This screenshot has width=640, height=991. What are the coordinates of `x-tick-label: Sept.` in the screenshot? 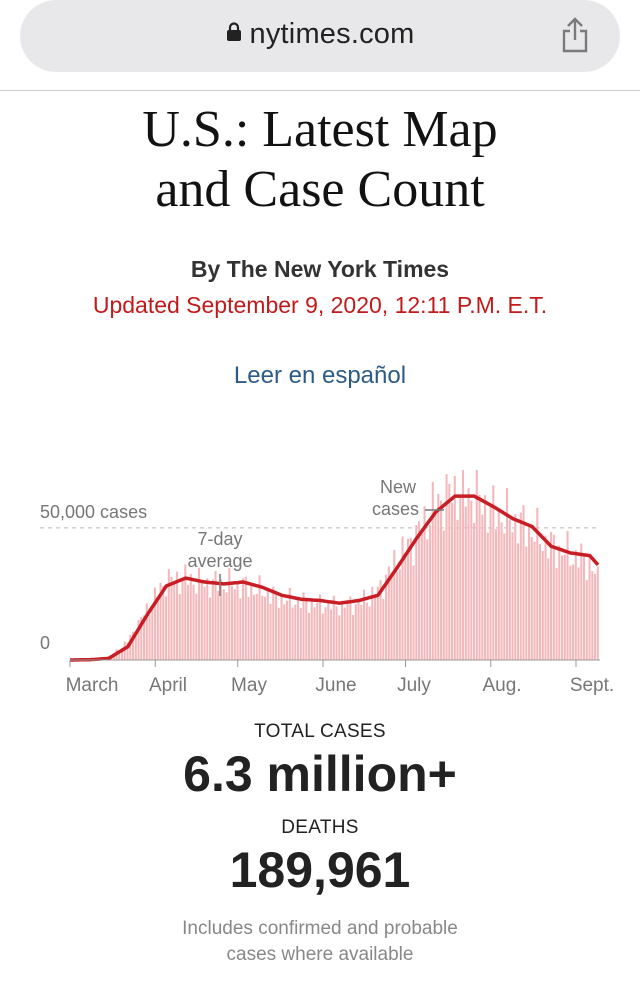 It's located at (592, 685).